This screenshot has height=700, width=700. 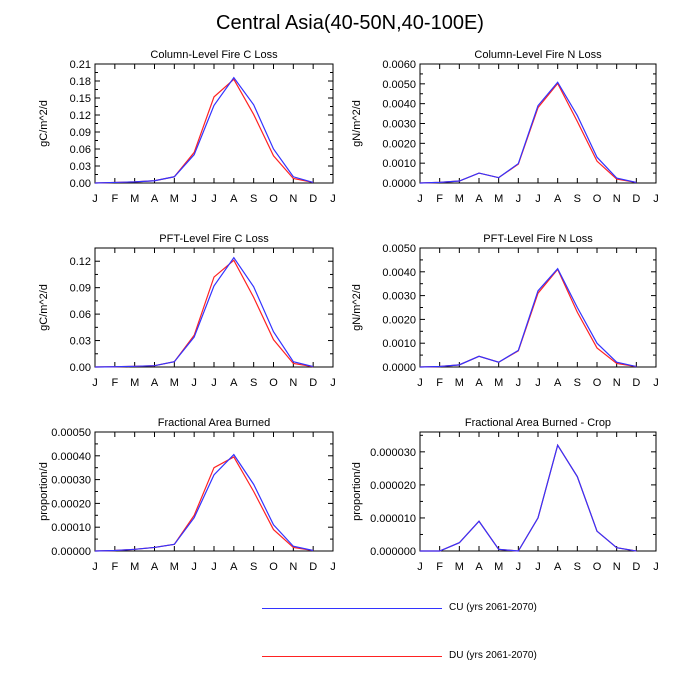 What do you see at coordinates (399, 320) in the screenshot?
I see `y-tick-label: 0.0020` at bounding box center [399, 320].